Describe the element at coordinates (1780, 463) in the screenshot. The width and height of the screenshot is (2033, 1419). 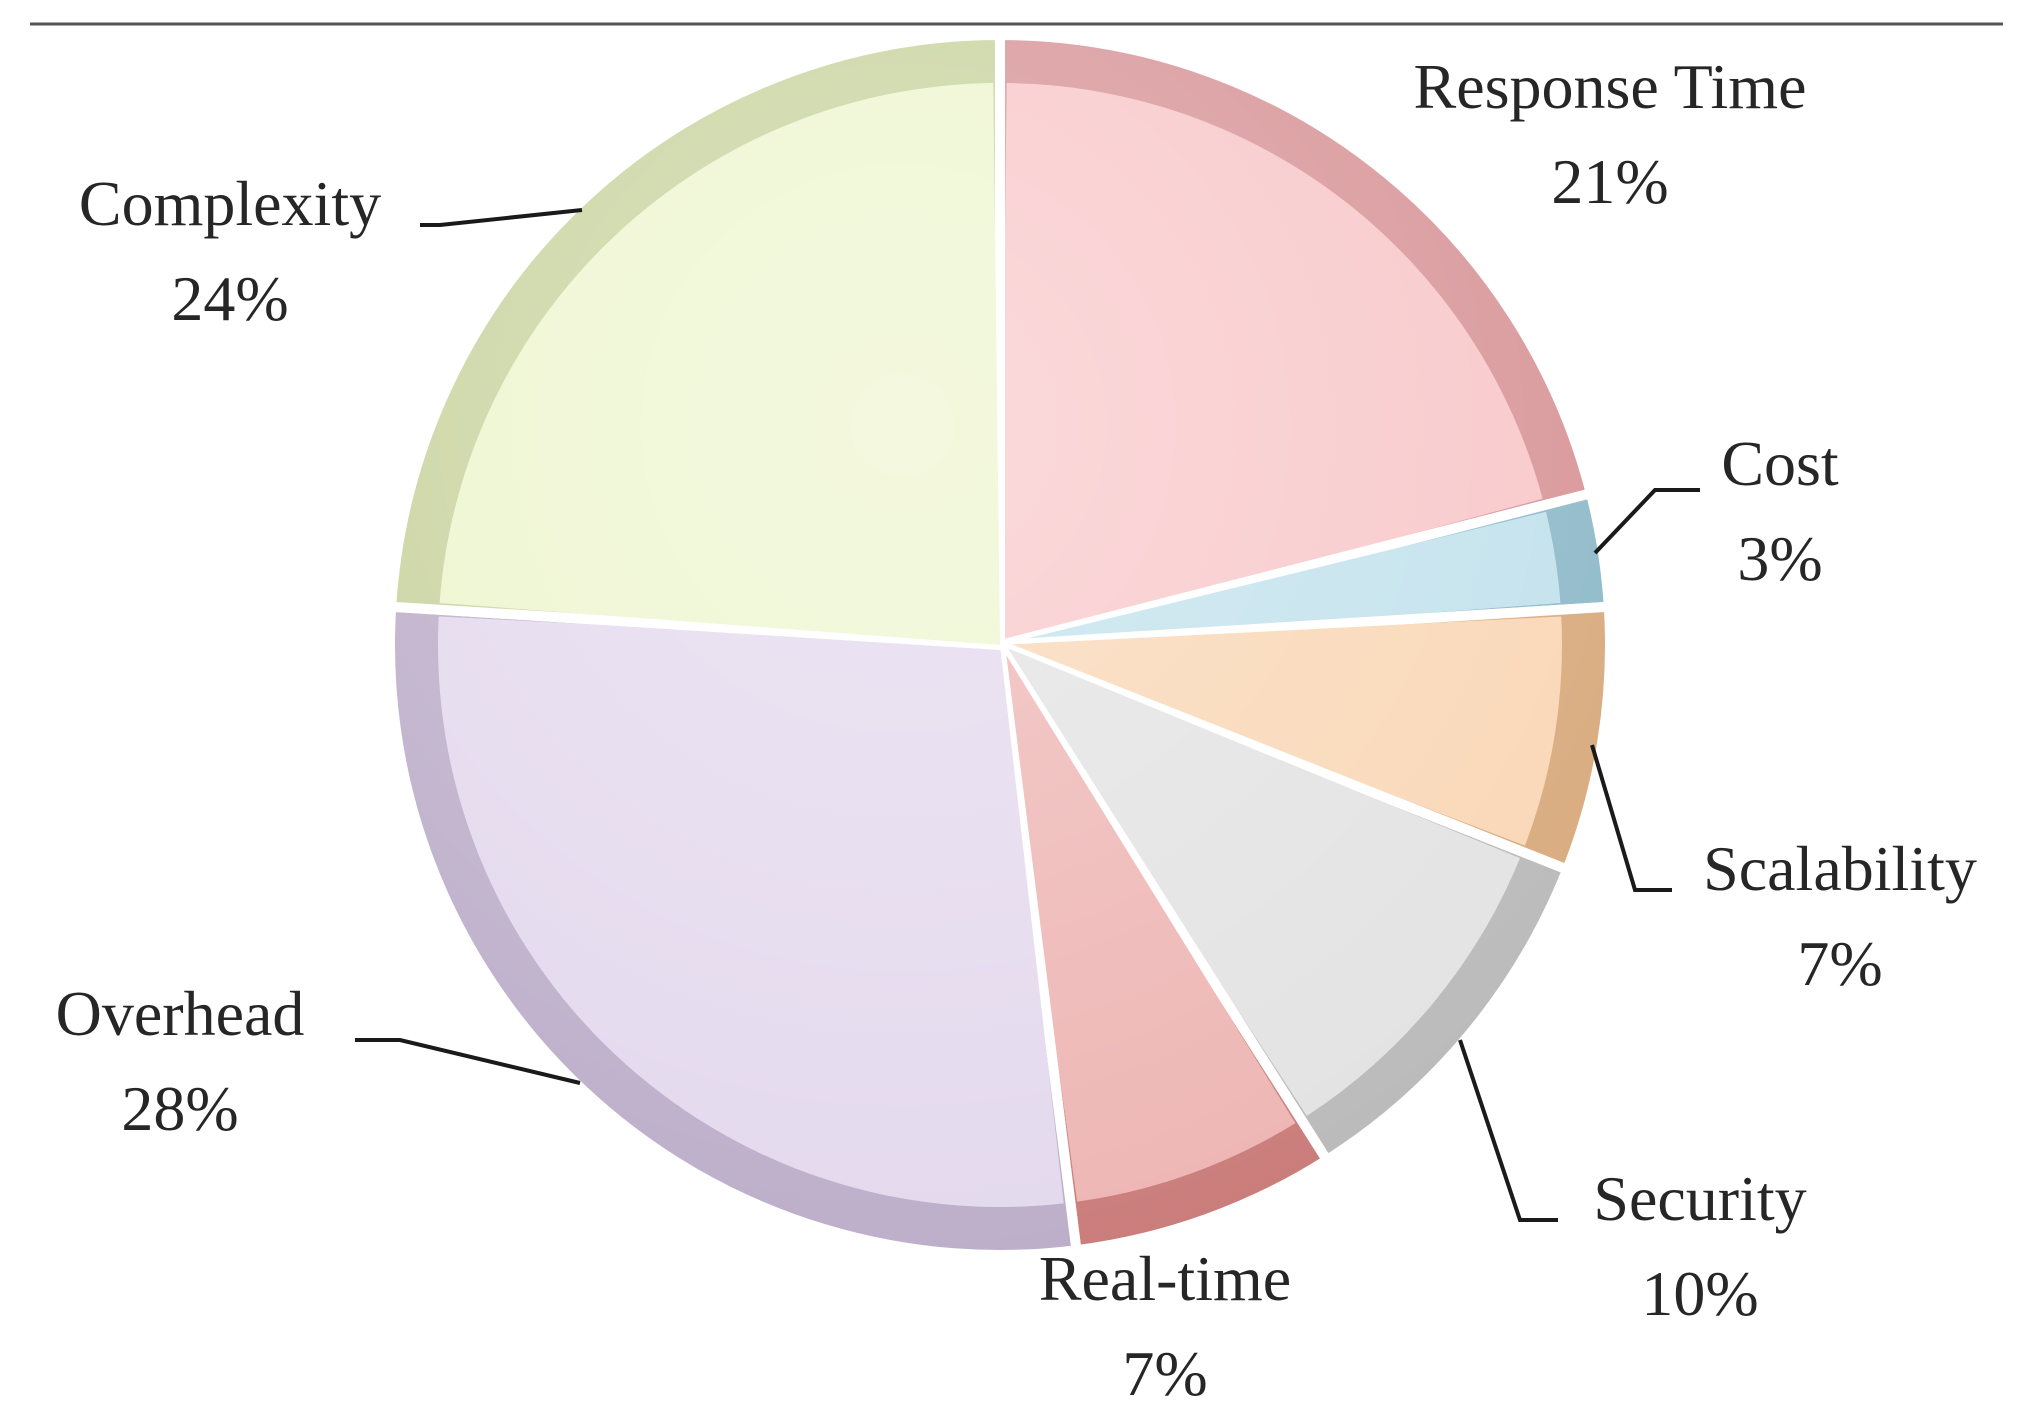
I see `slice-label-name: Cost` at that location.